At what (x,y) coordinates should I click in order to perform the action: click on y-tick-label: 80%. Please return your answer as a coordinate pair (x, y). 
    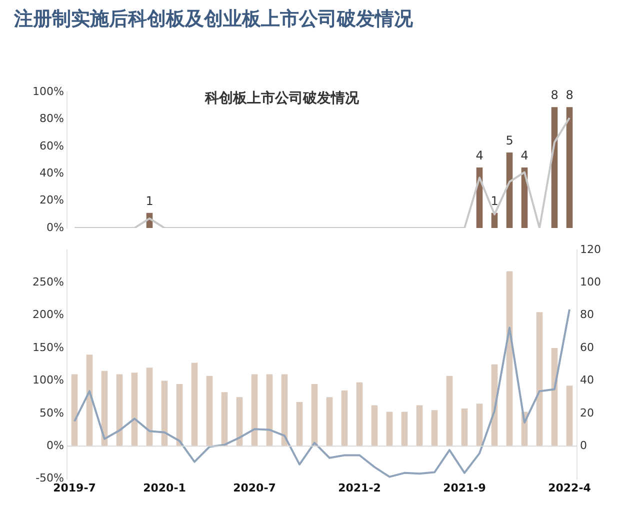
    Looking at the image, I should click on (52, 119).